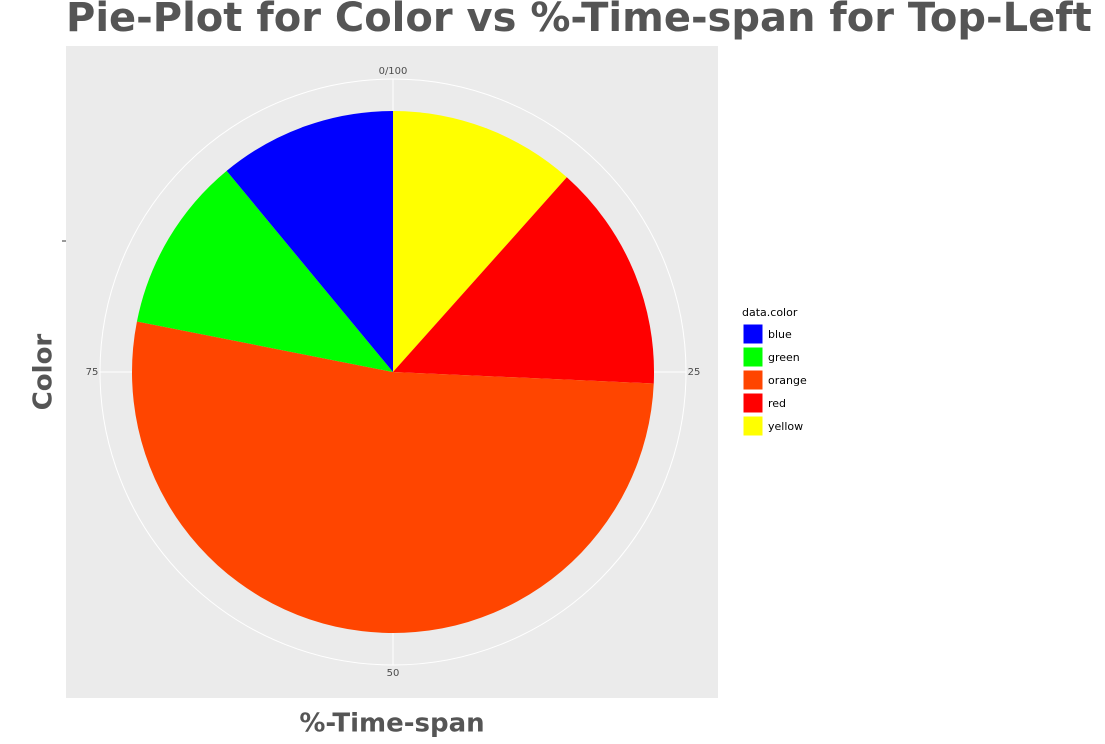  I want to click on x-tick-label: 75, so click(92, 372).